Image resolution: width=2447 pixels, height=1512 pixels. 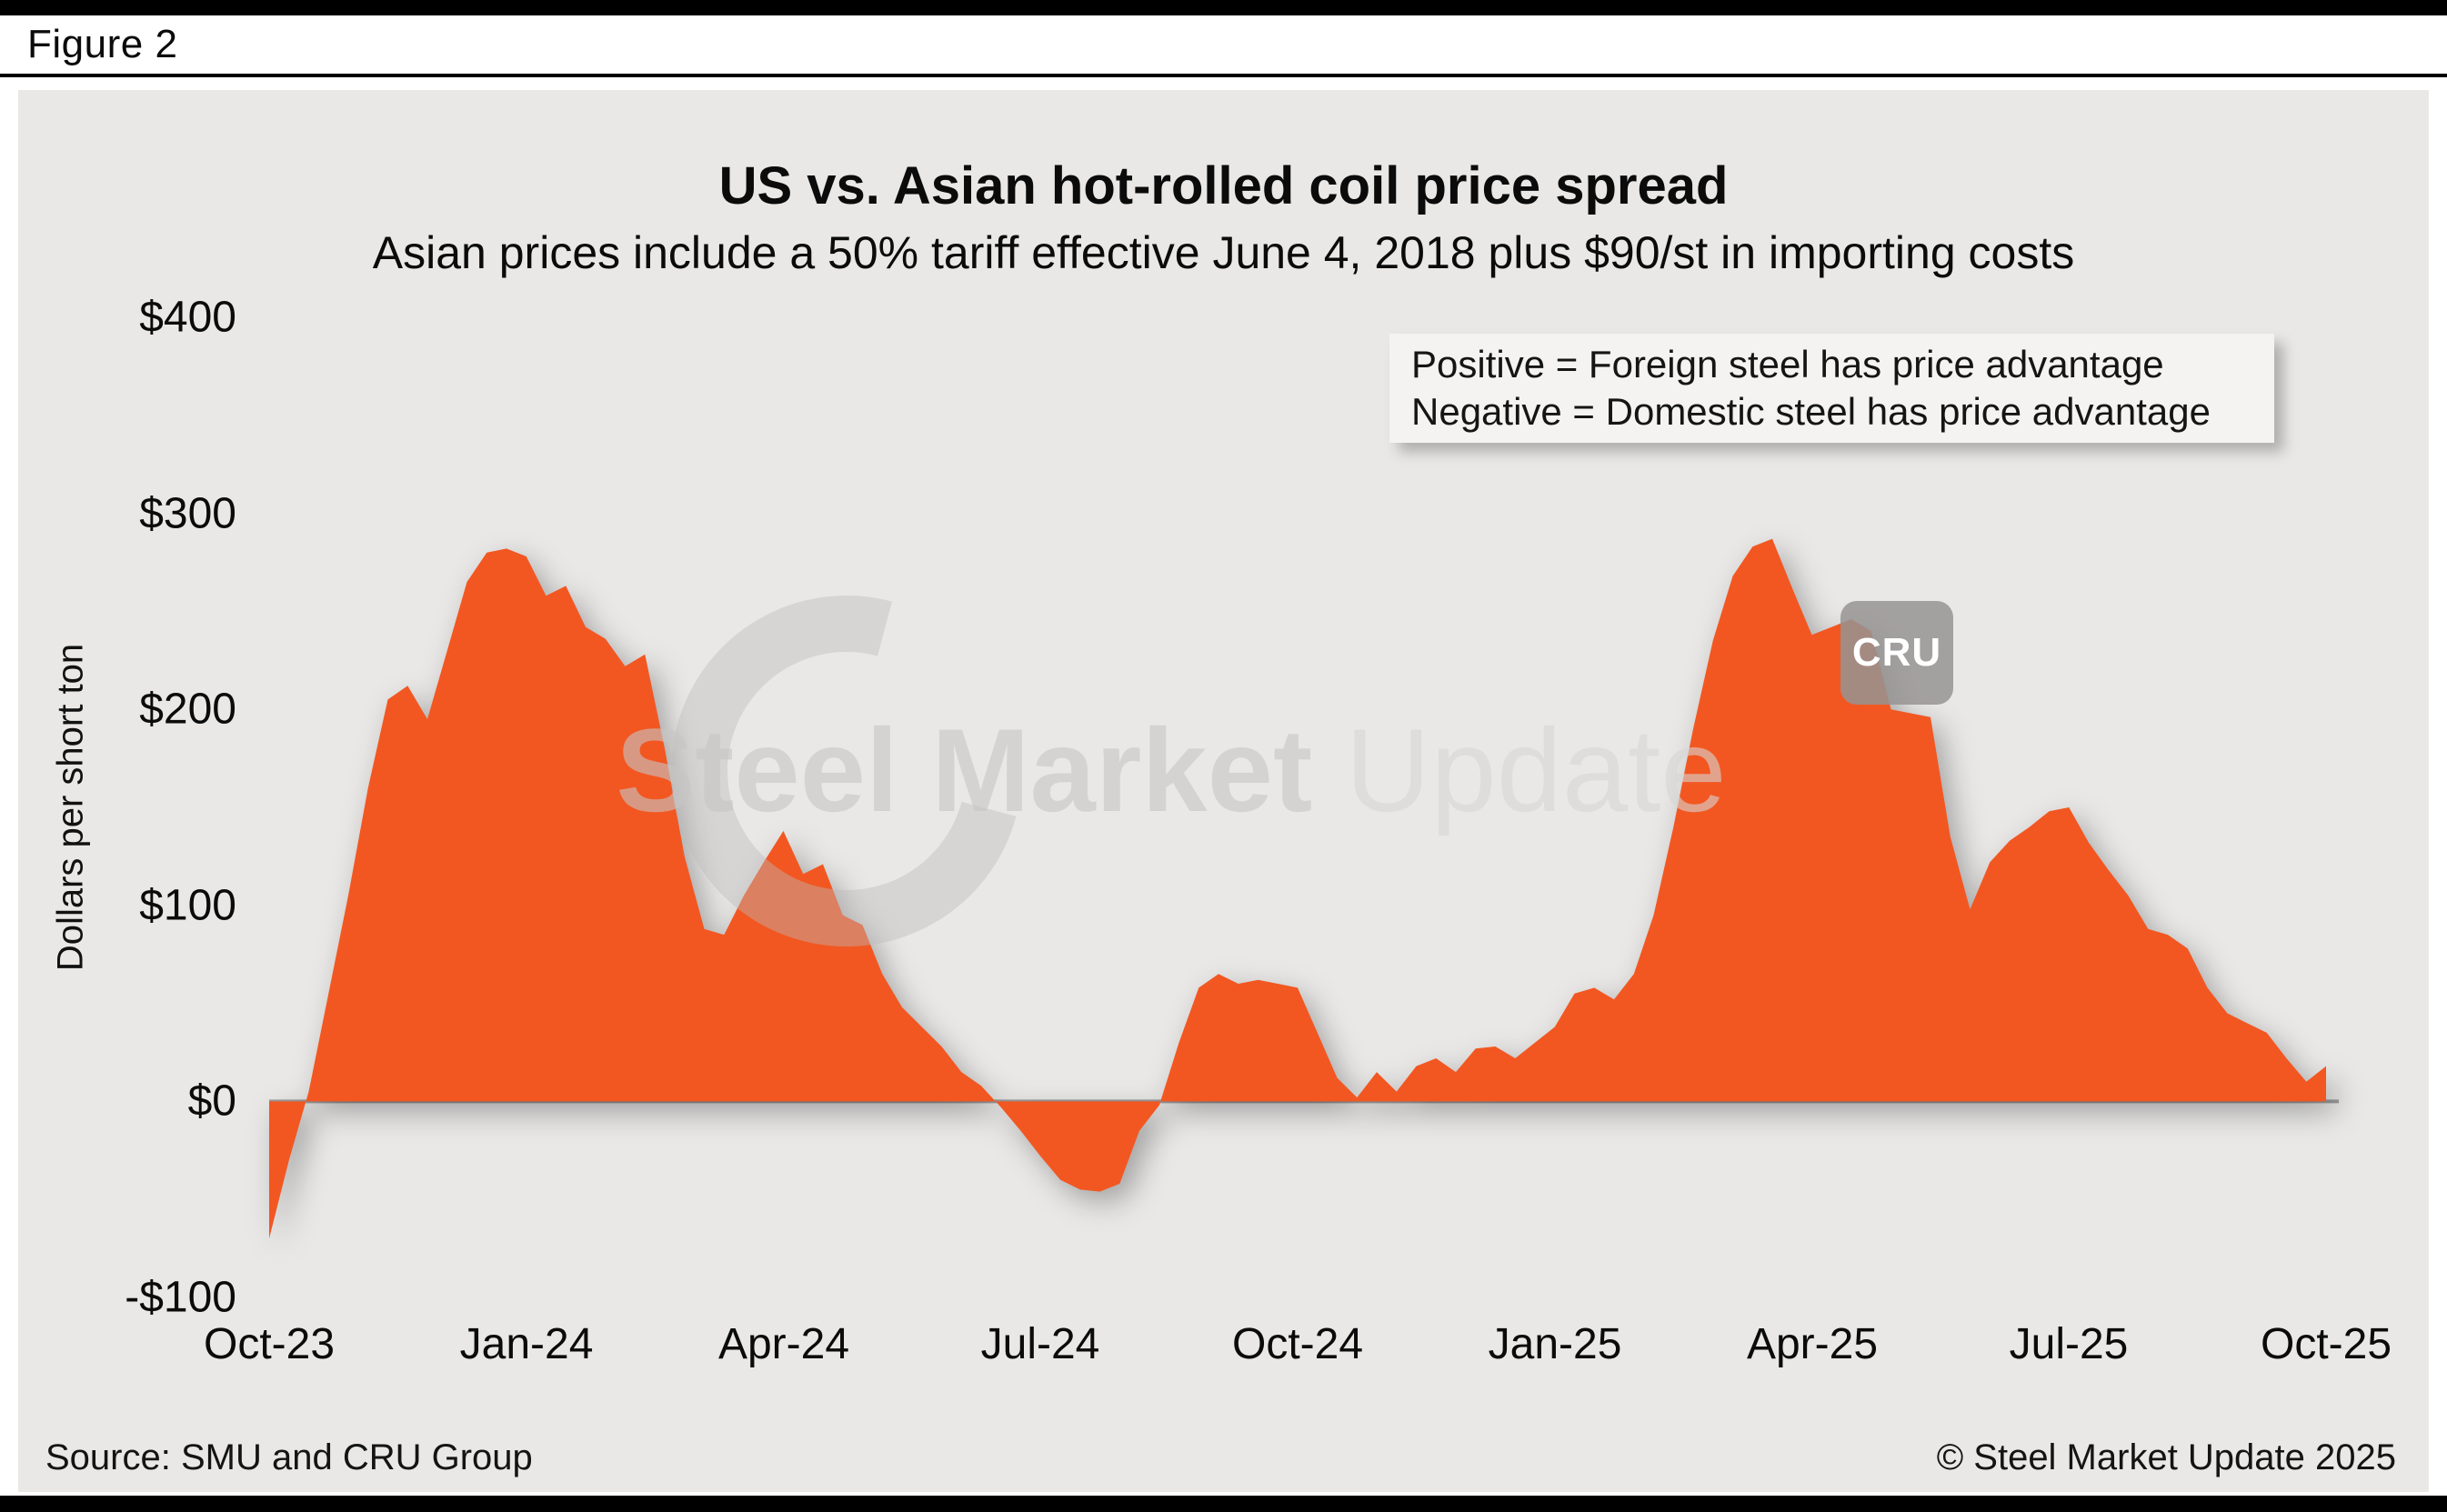 I want to click on watermark-text-bold: Steel Market, so click(x=964, y=770).